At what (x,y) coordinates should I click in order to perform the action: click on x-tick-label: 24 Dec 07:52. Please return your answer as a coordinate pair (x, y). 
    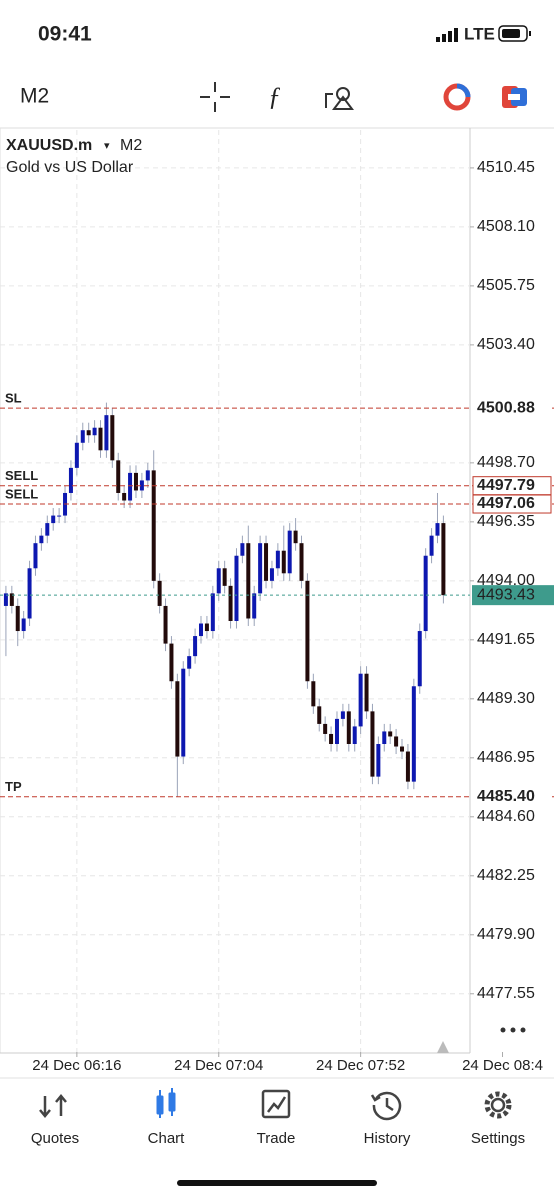
    Looking at the image, I should click on (360, 1065).